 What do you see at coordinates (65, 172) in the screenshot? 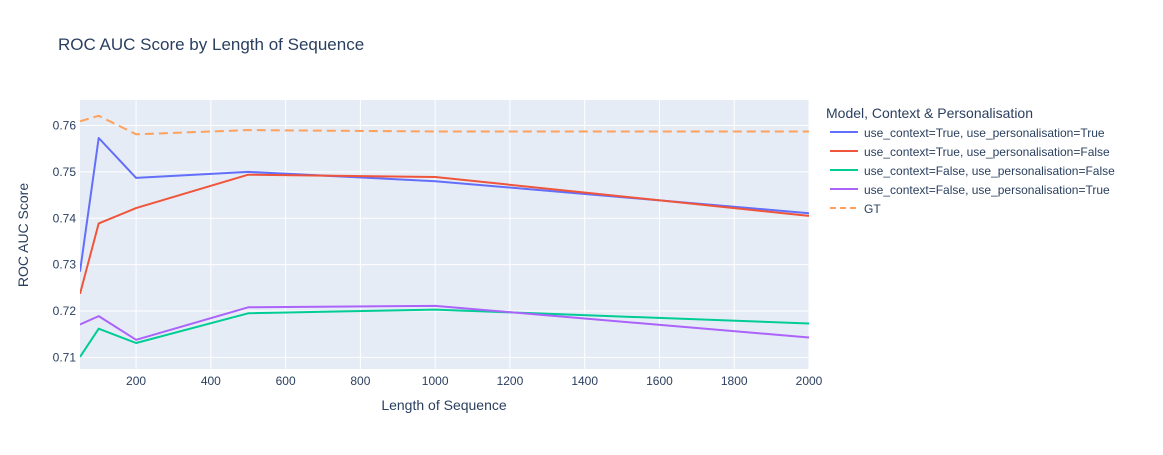
I see `y-tick-label: 0.75` at bounding box center [65, 172].